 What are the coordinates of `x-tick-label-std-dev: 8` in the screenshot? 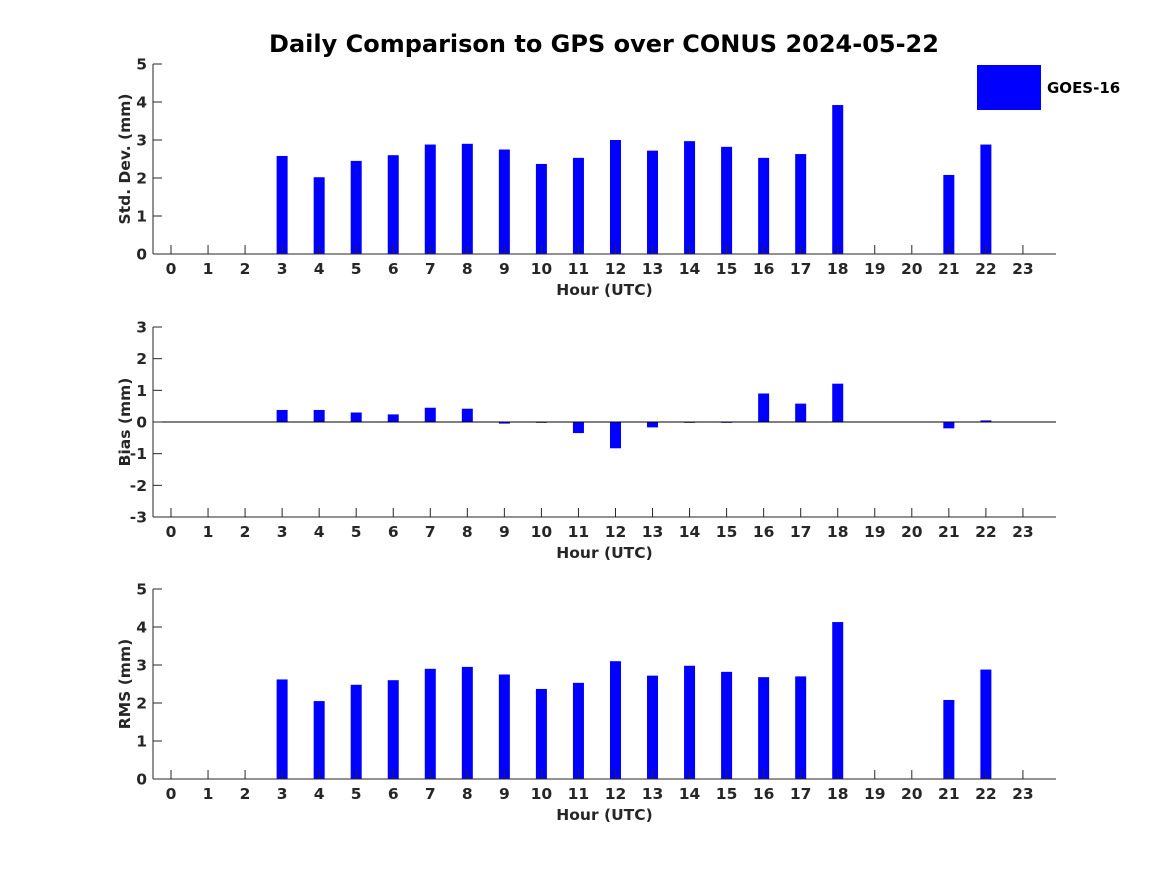 It's located at (467, 269).